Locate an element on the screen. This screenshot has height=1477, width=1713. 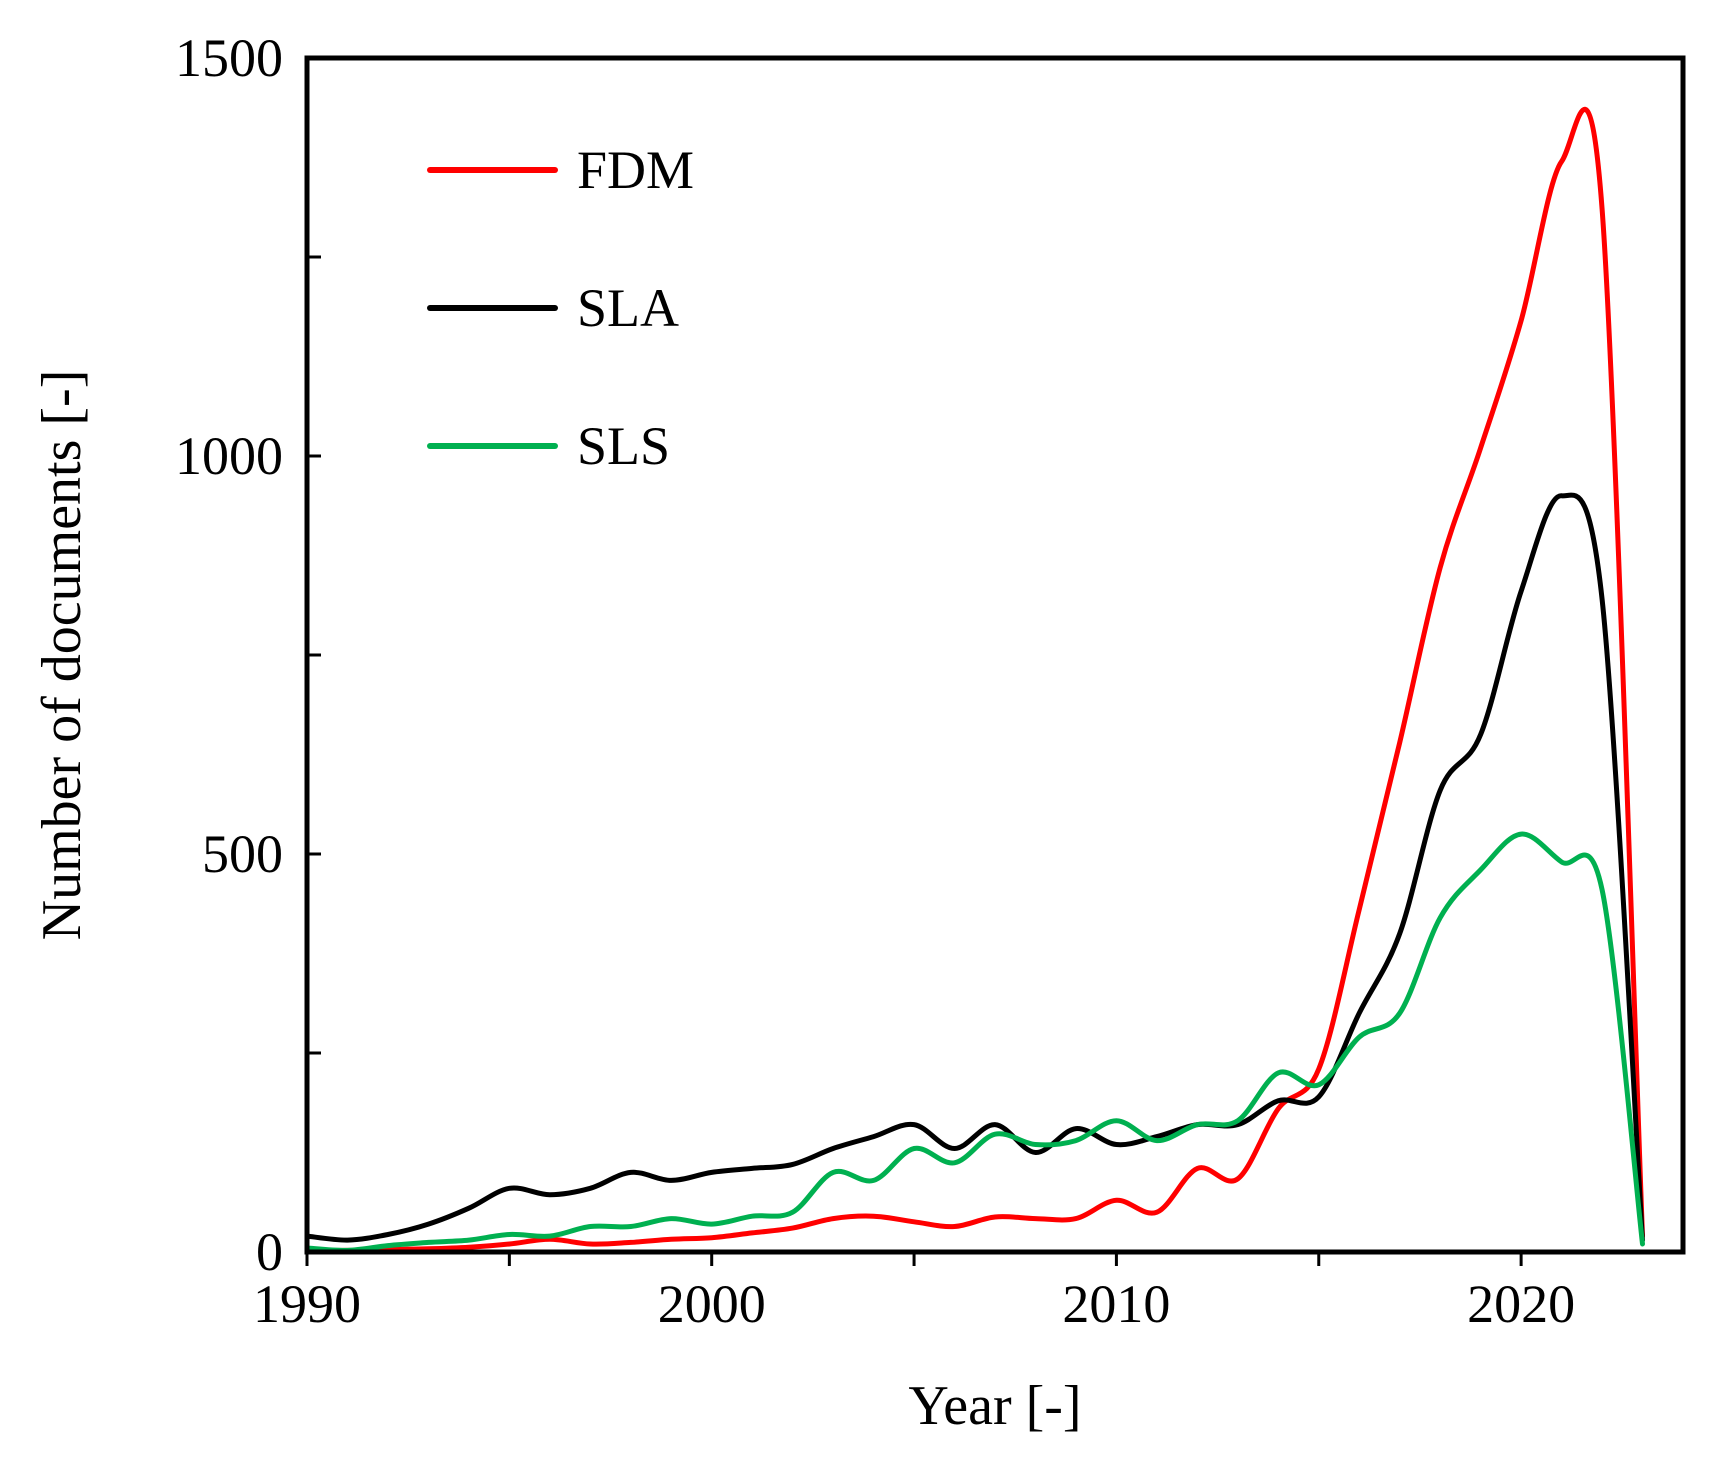
y-tick-label: 1000 is located at coordinates (229, 456).